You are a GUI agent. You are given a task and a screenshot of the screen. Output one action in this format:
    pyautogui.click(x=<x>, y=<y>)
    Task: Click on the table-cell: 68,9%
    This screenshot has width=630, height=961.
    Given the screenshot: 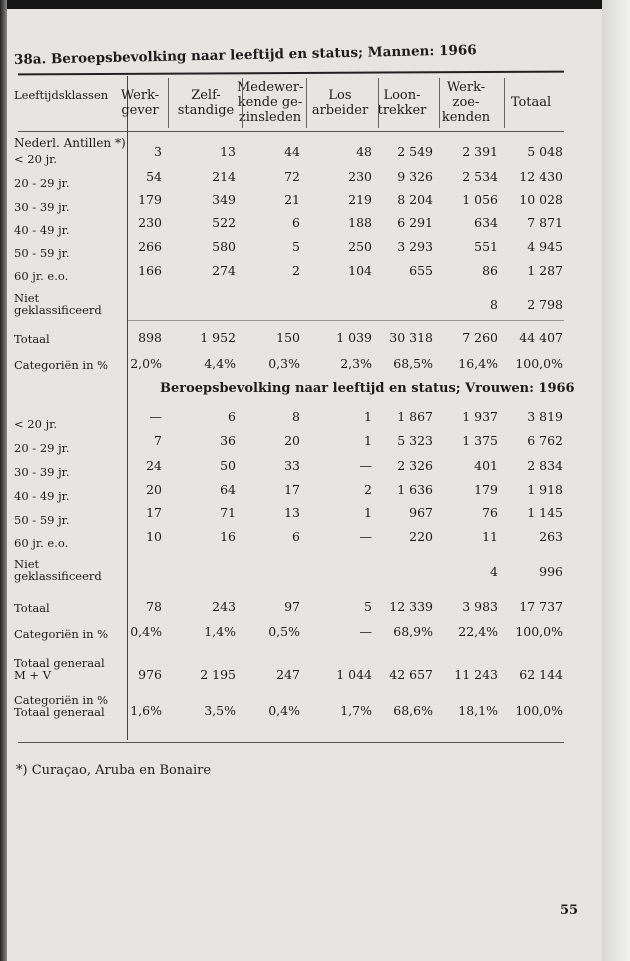 What is the action you would take?
    pyautogui.click(x=413, y=631)
    